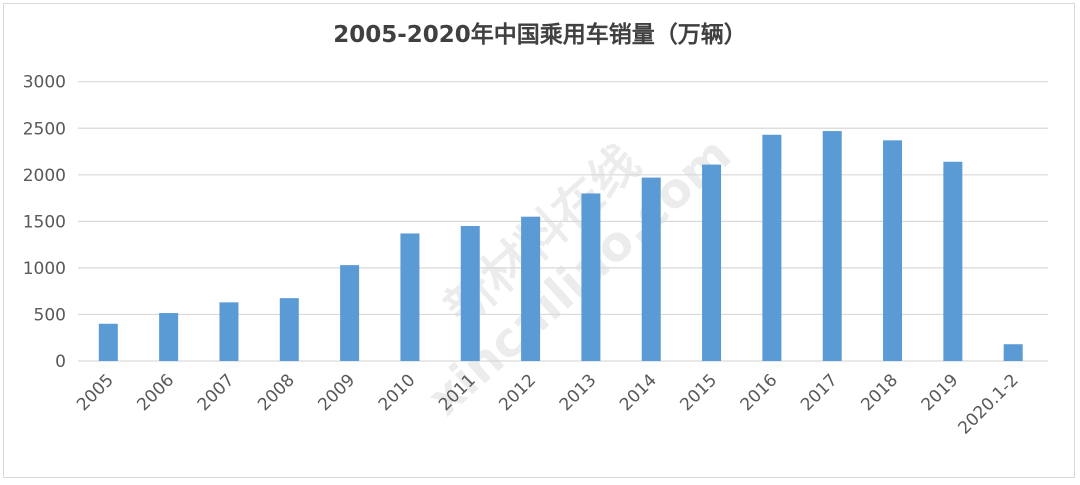 The height and width of the screenshot is (485, 1080). What do you see at coordinates (95, 392) in the screenshot?
I see `x-tick-label: 2005` at bounding box center [95, 392].